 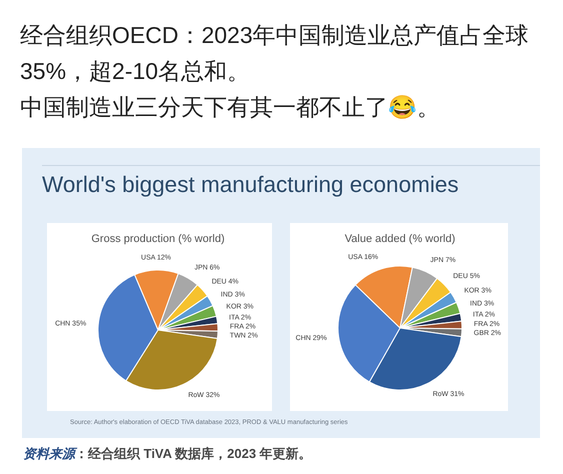 I want to click on text: 经合组织OECD：2023年中国制造业总产值占全球35%，超2-10名总和。, so click(x=274, y=53).